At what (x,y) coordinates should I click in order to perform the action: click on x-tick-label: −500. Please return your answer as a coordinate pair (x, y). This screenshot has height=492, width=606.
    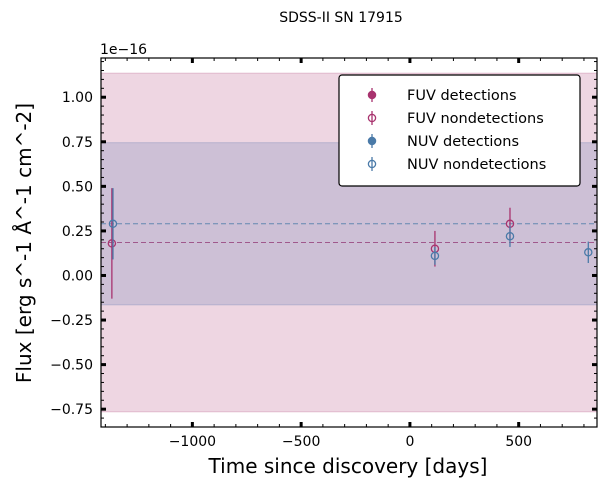
    Looking at the image, I should click on (301, 442).